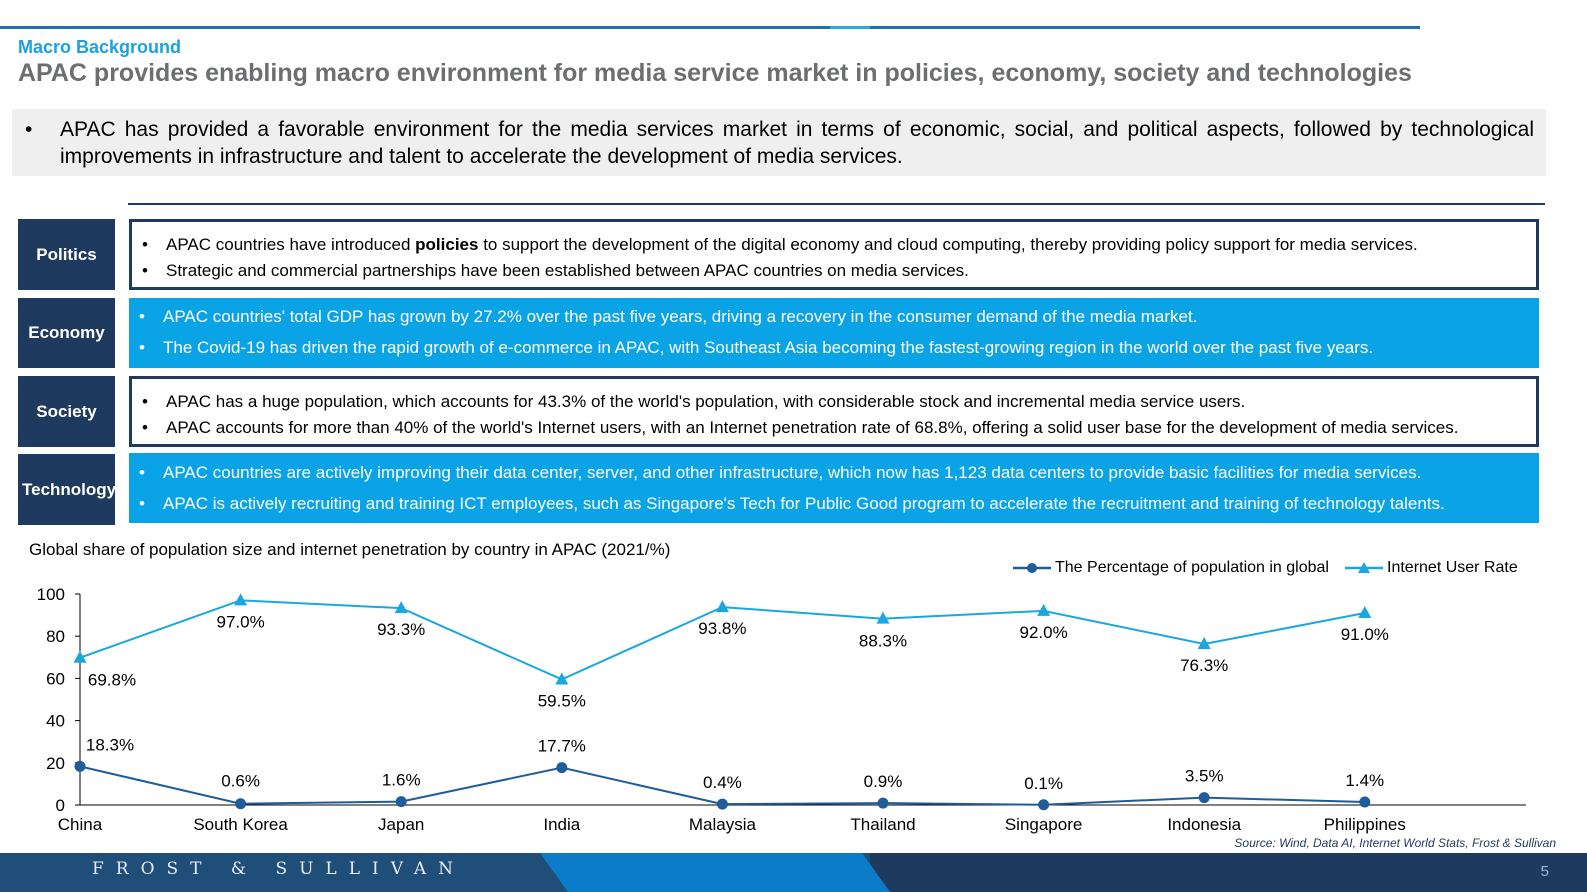 The width and height of the screenshot is (1587, 892). Describe the element at coordinates (722, 628) in the screenshot. I see `internet-data-label: 93.8%` at that location.